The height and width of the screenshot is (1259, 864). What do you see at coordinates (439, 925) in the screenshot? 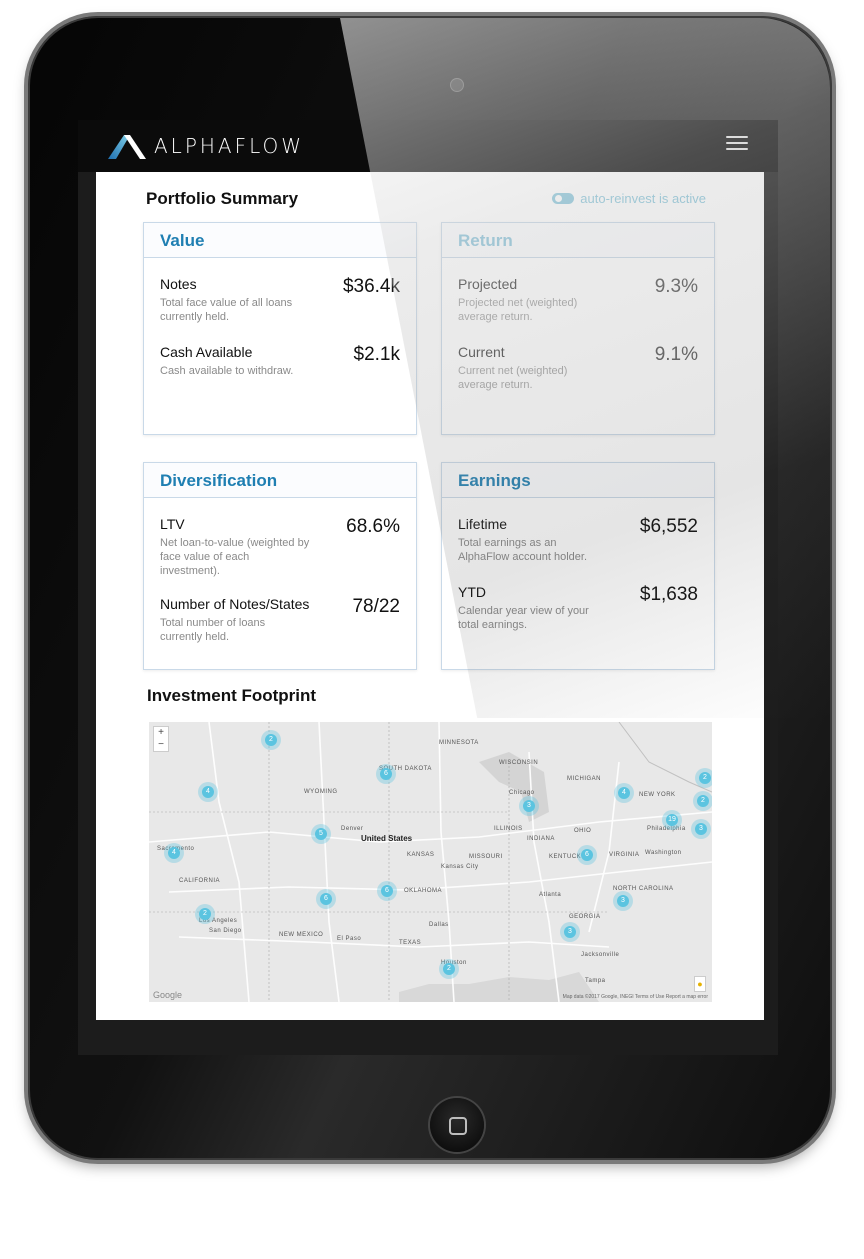
I see `map-label: Dallas` at bounding box center [439, 925].